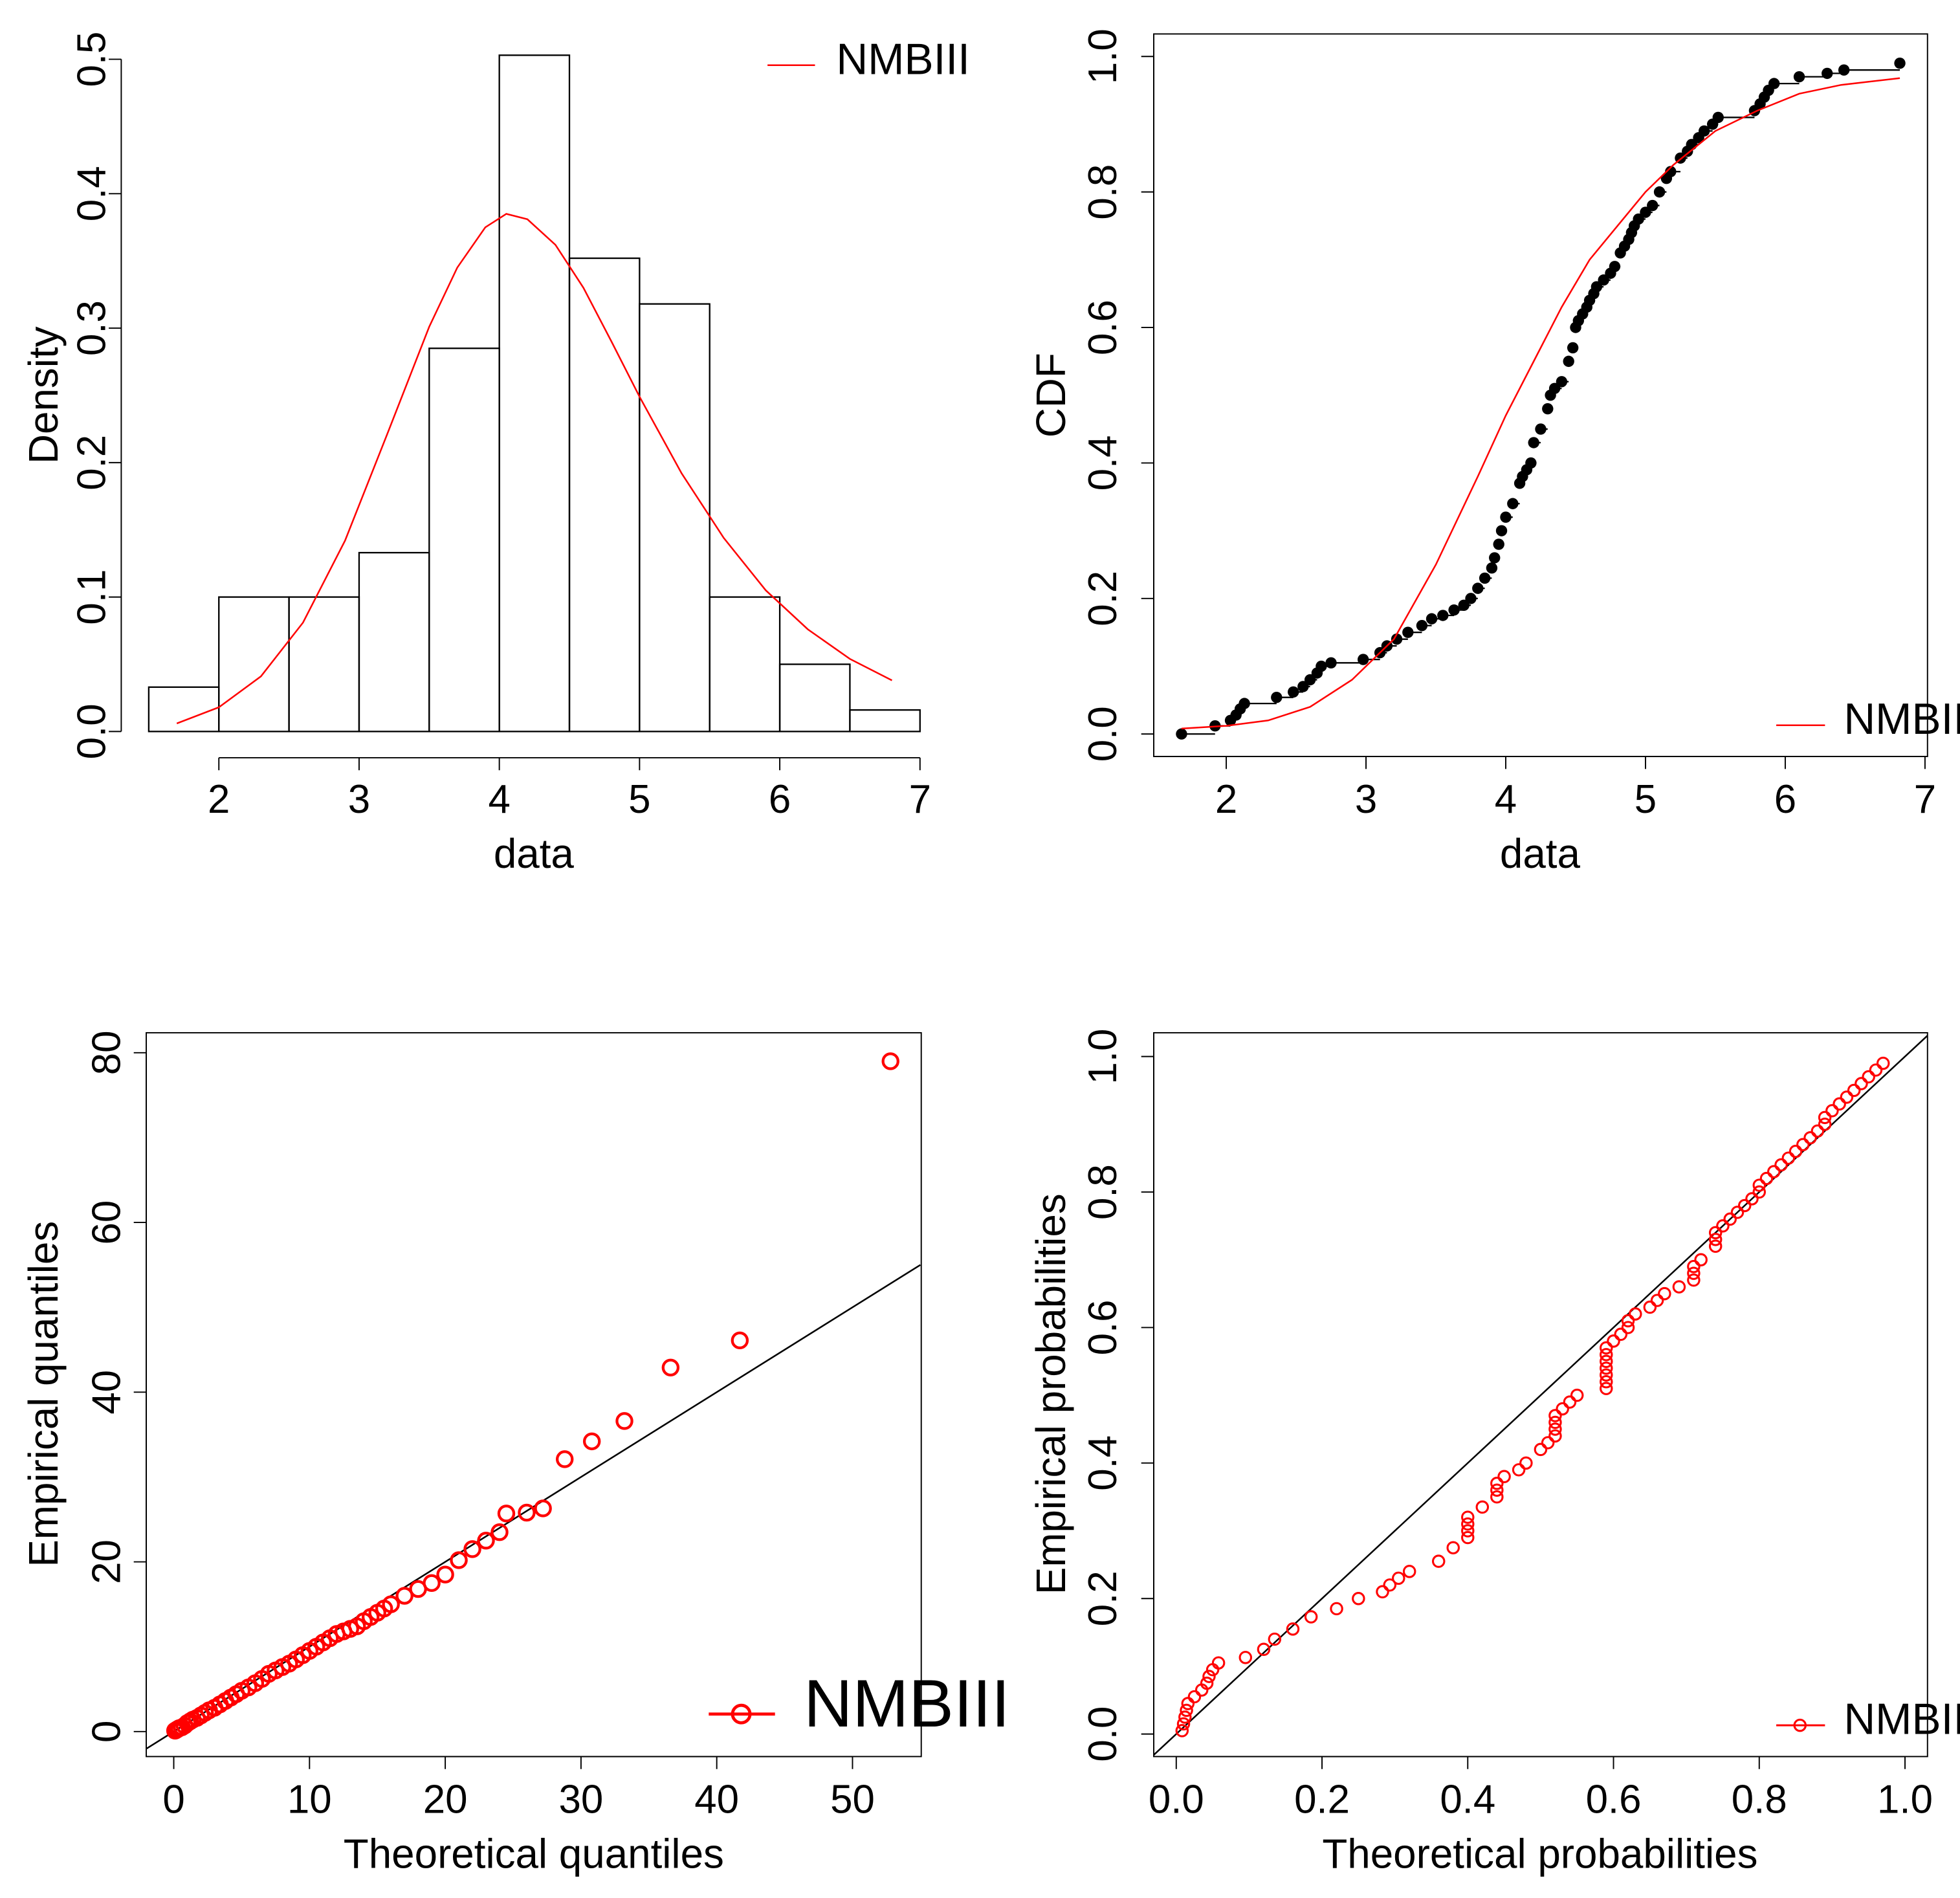  What do you see at coordinates (219, 799) in the screenshot?
I see `hist-x-tick-label: 2` at bounding box center [219, 799].